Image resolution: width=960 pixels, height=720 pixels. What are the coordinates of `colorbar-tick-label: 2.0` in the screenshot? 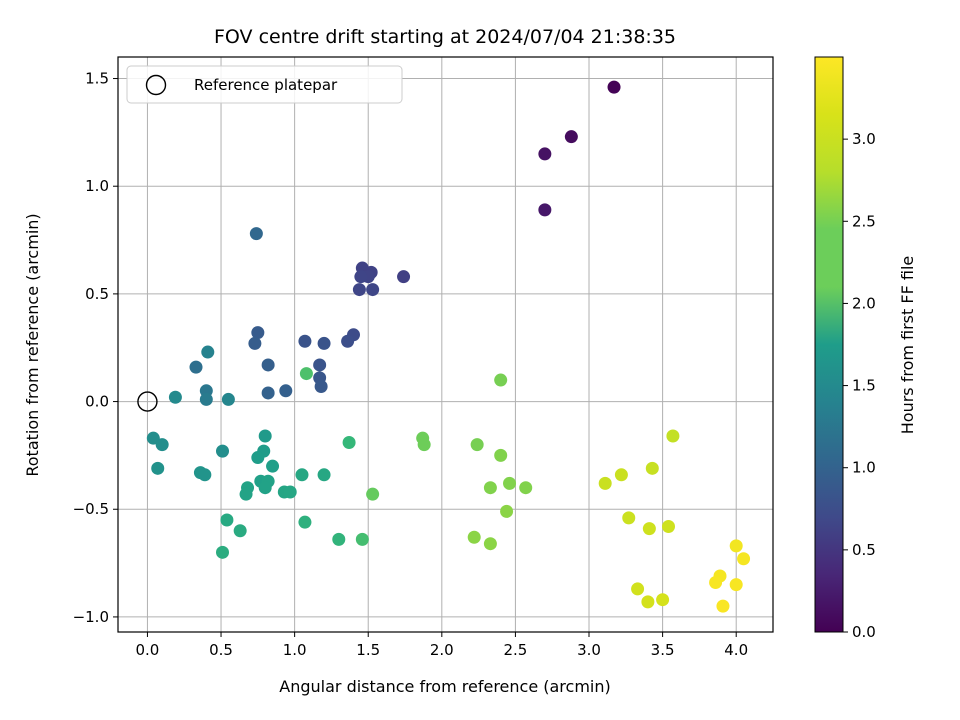 It's located at (864, 303).